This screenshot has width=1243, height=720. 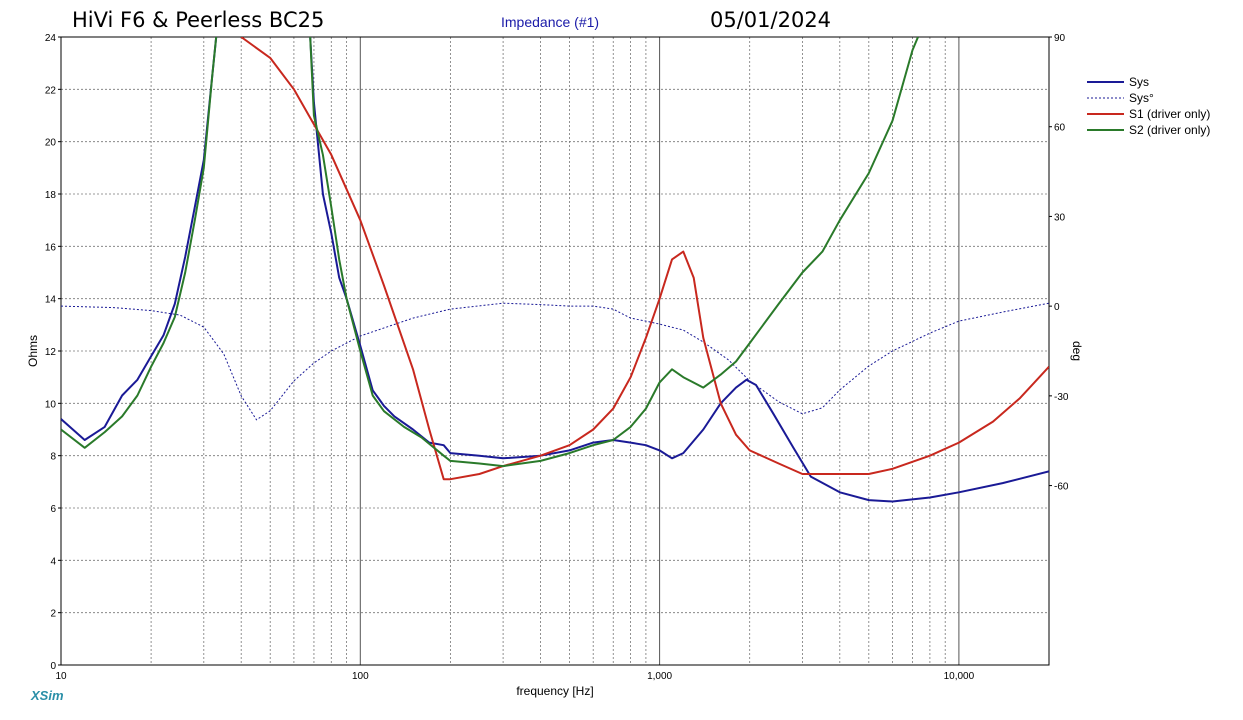 I want to click on y-tick-label: 6, so click(x=53, y=509).